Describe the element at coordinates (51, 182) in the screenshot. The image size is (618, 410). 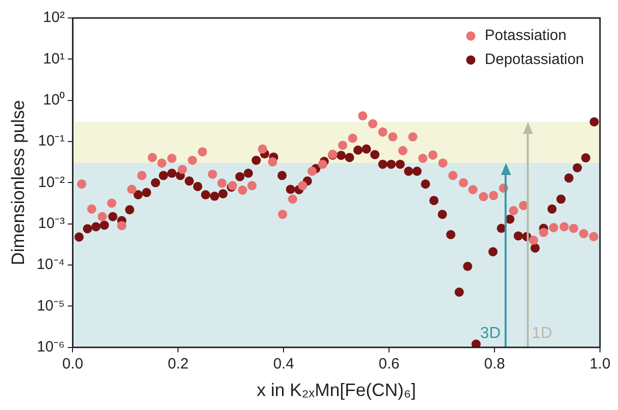
I see `y-tick-label: 10⁻²` at that location.